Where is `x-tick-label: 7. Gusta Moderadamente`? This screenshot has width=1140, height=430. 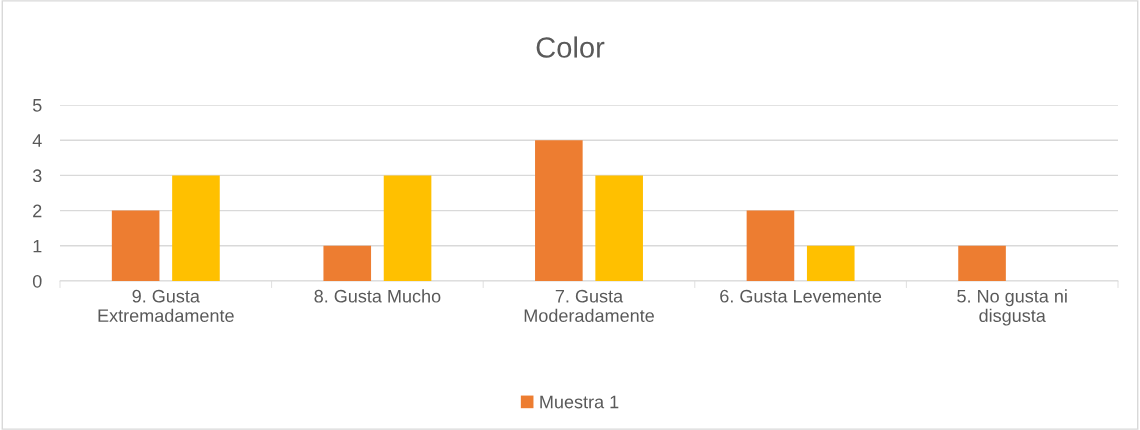 x-tick-label: 7. Gusta Moderadamente is located at coordinates (589, 306).